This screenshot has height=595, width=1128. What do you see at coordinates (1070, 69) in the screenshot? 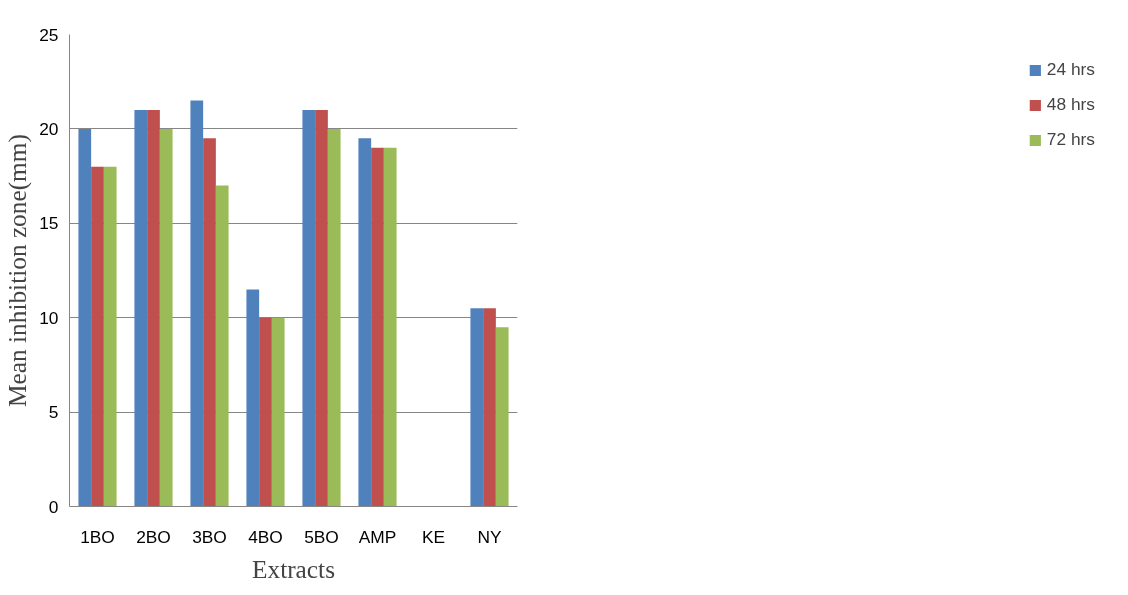
I see `legend-label: 24 hrs` at bounding box center [1070, 69].